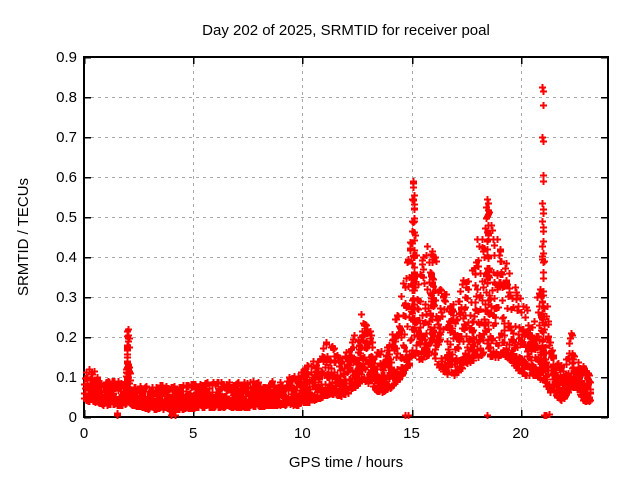 The width and height of the screenshot is (640, 480). I want to click on x-tick-label: 0, so click(84, 433).